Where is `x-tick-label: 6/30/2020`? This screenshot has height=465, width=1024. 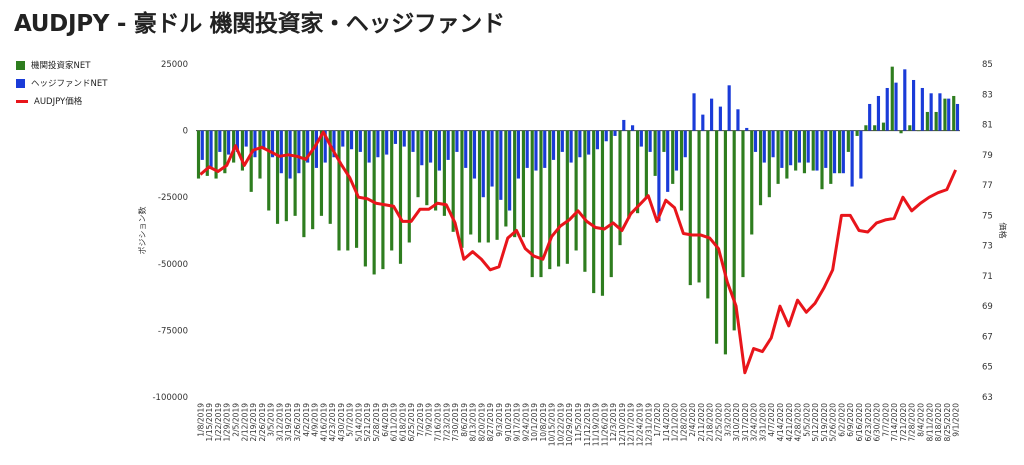
x-tick-label: 6/30/2020 is located at coordinates (877, 422).